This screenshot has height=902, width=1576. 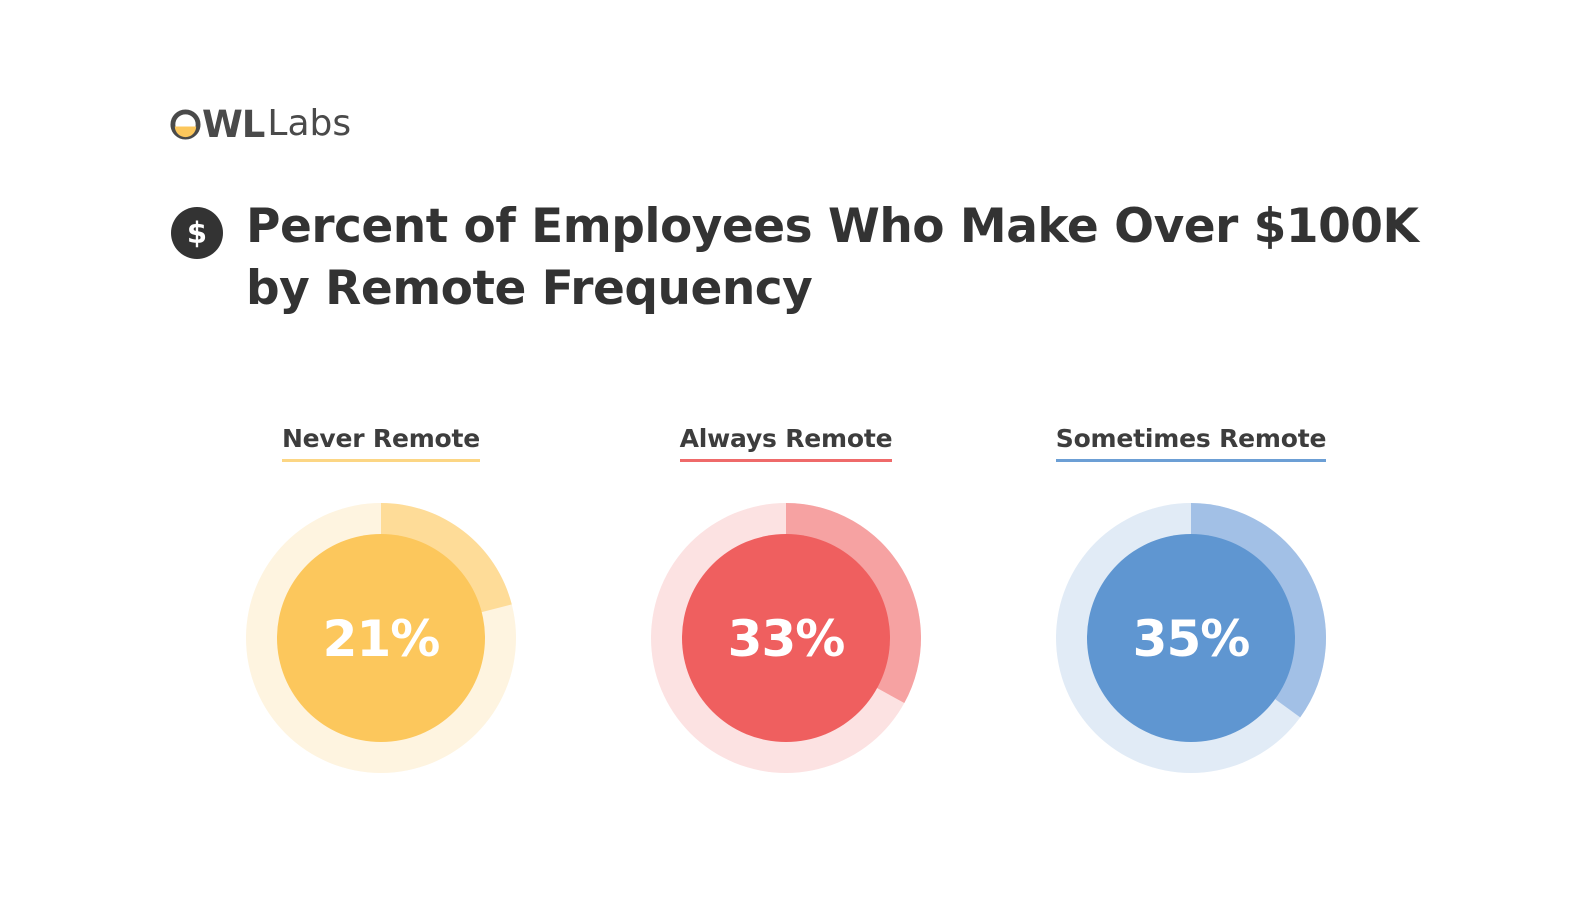 I want to click on donut-always-remote: 33%, so click(x=786, y=638).